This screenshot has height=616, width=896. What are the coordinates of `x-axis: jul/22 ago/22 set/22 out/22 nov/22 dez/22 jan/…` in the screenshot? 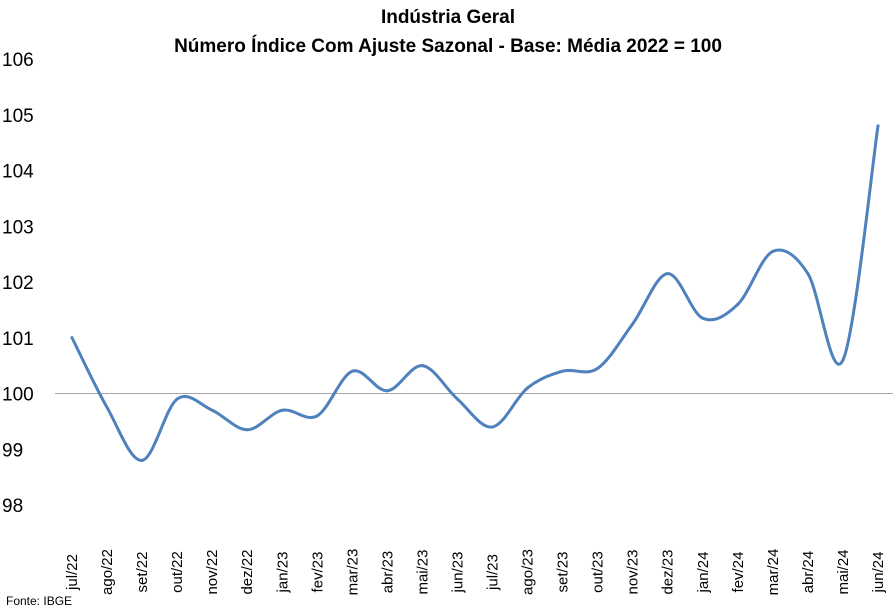 It's located at (475, 572).